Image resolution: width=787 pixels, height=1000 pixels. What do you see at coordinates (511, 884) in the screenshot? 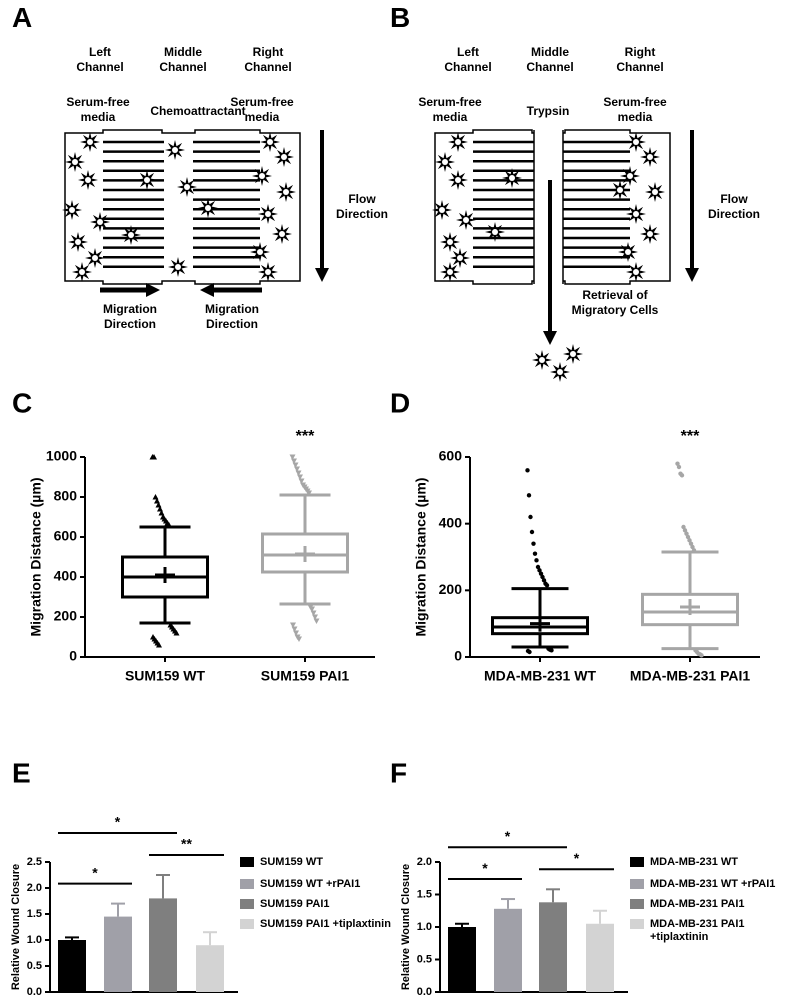
I see `legend-item: SUM159 WT +rPAI1` at bounding box center [511, 884].